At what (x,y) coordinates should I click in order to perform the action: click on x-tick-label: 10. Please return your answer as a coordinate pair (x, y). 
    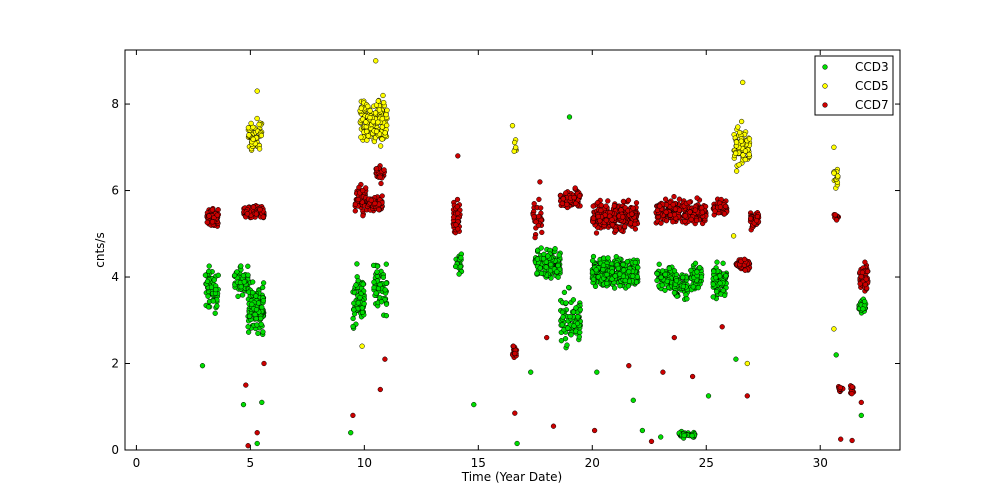
    Looking at the image, I should click on (364, 463).